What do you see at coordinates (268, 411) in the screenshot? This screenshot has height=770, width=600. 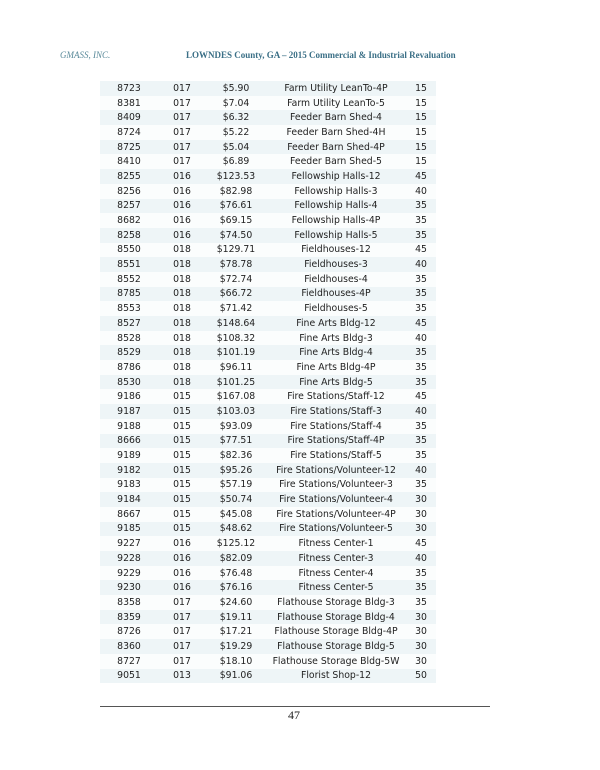 I see `table-row: 9187 015 $103.03 Fire Stations/Staff-3 40` at bounding box center [268, 411].